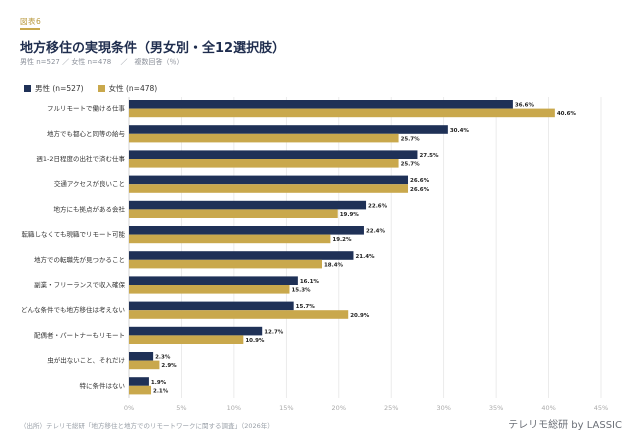 The width and height of the screenshot is (640, 442). I want to click on category-label: 配偶者・パートナーもリモート, so click(79, 334).